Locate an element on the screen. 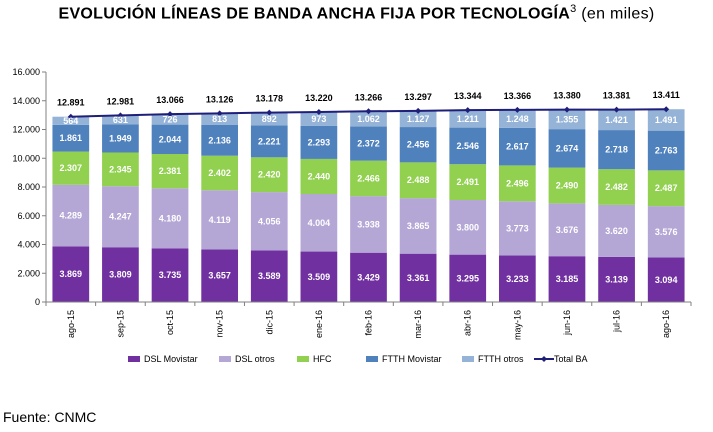 The width and height of the screenshot is (713, 432). legend-label: FTTH Movistar is located at coordinates (412, 359).